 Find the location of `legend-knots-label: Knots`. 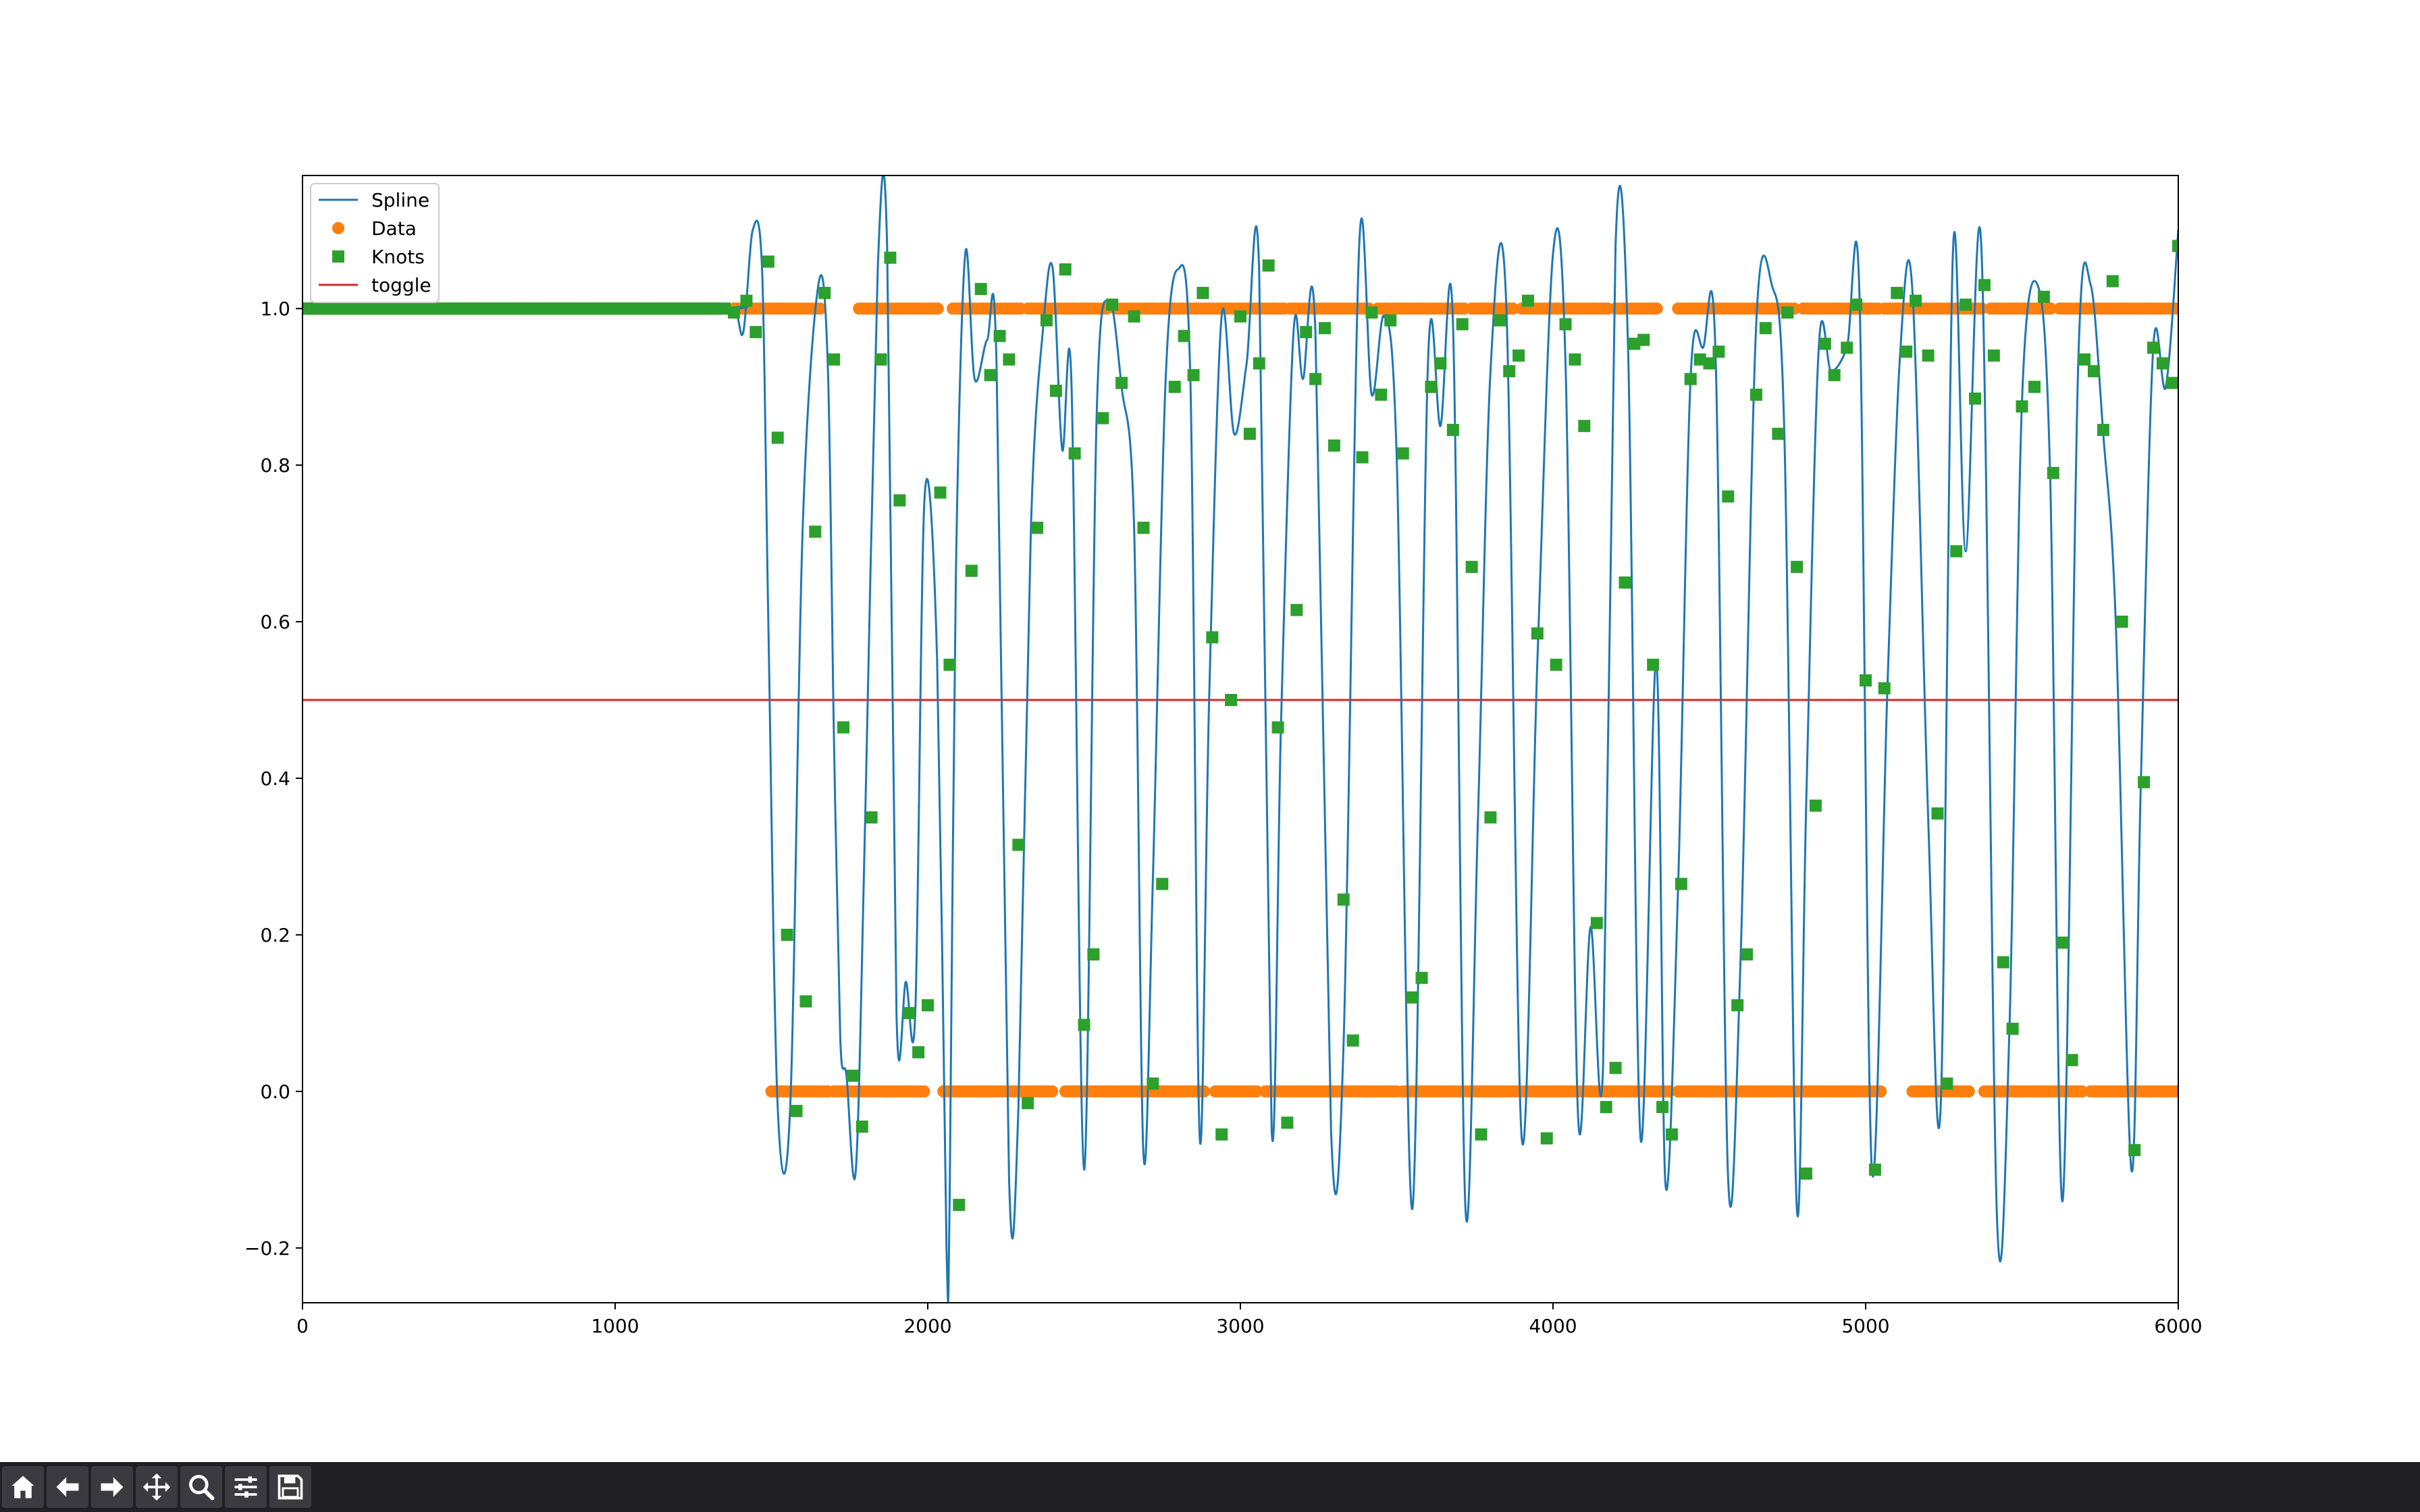

legend-knots-label: Knots is located at coordinates (398, 257).